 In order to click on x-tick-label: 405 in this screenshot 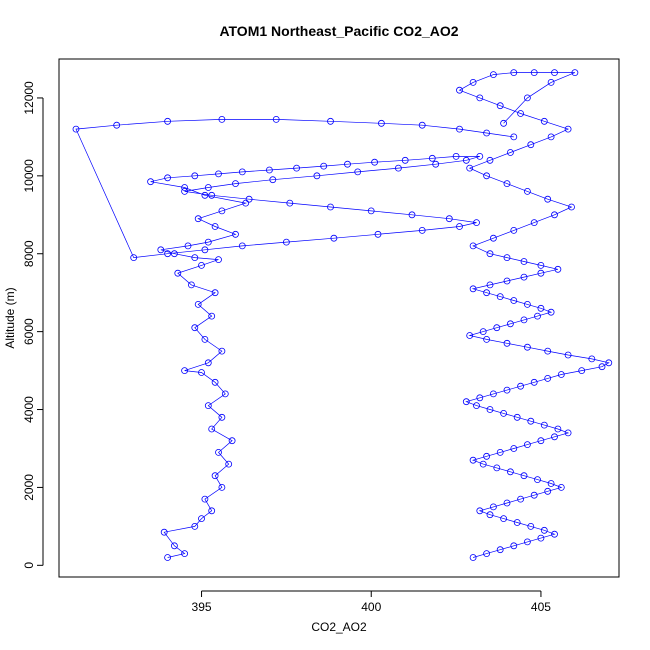, I will do `click(541, 607)`.